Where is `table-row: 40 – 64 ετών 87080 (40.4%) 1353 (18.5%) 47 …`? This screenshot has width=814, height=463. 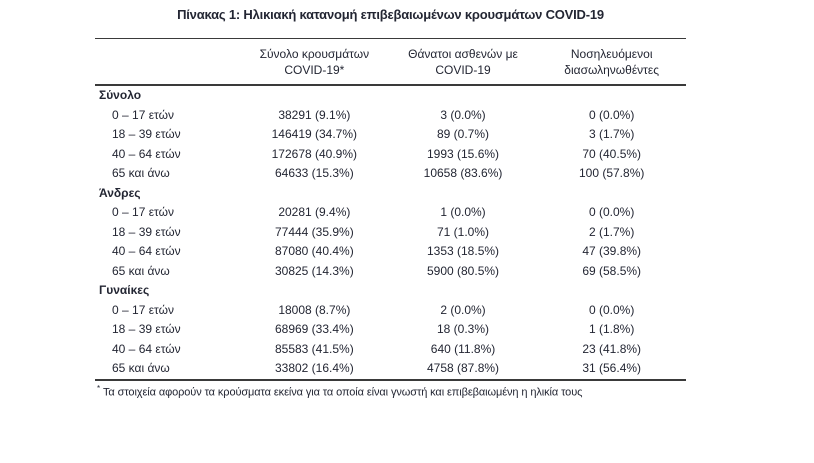
table-row: 40 – 64 ετών 87080 (40.4%) 1353 (18.5%) 47 … is located at coordinates (390, 252).